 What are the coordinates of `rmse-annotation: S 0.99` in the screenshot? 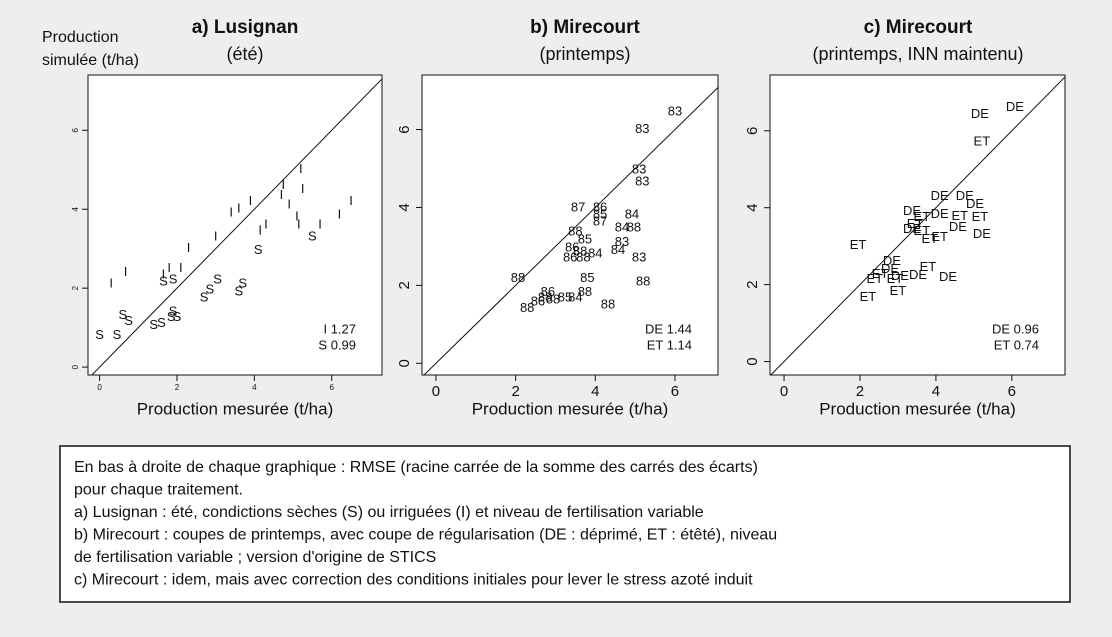 It's located at (337, 344).